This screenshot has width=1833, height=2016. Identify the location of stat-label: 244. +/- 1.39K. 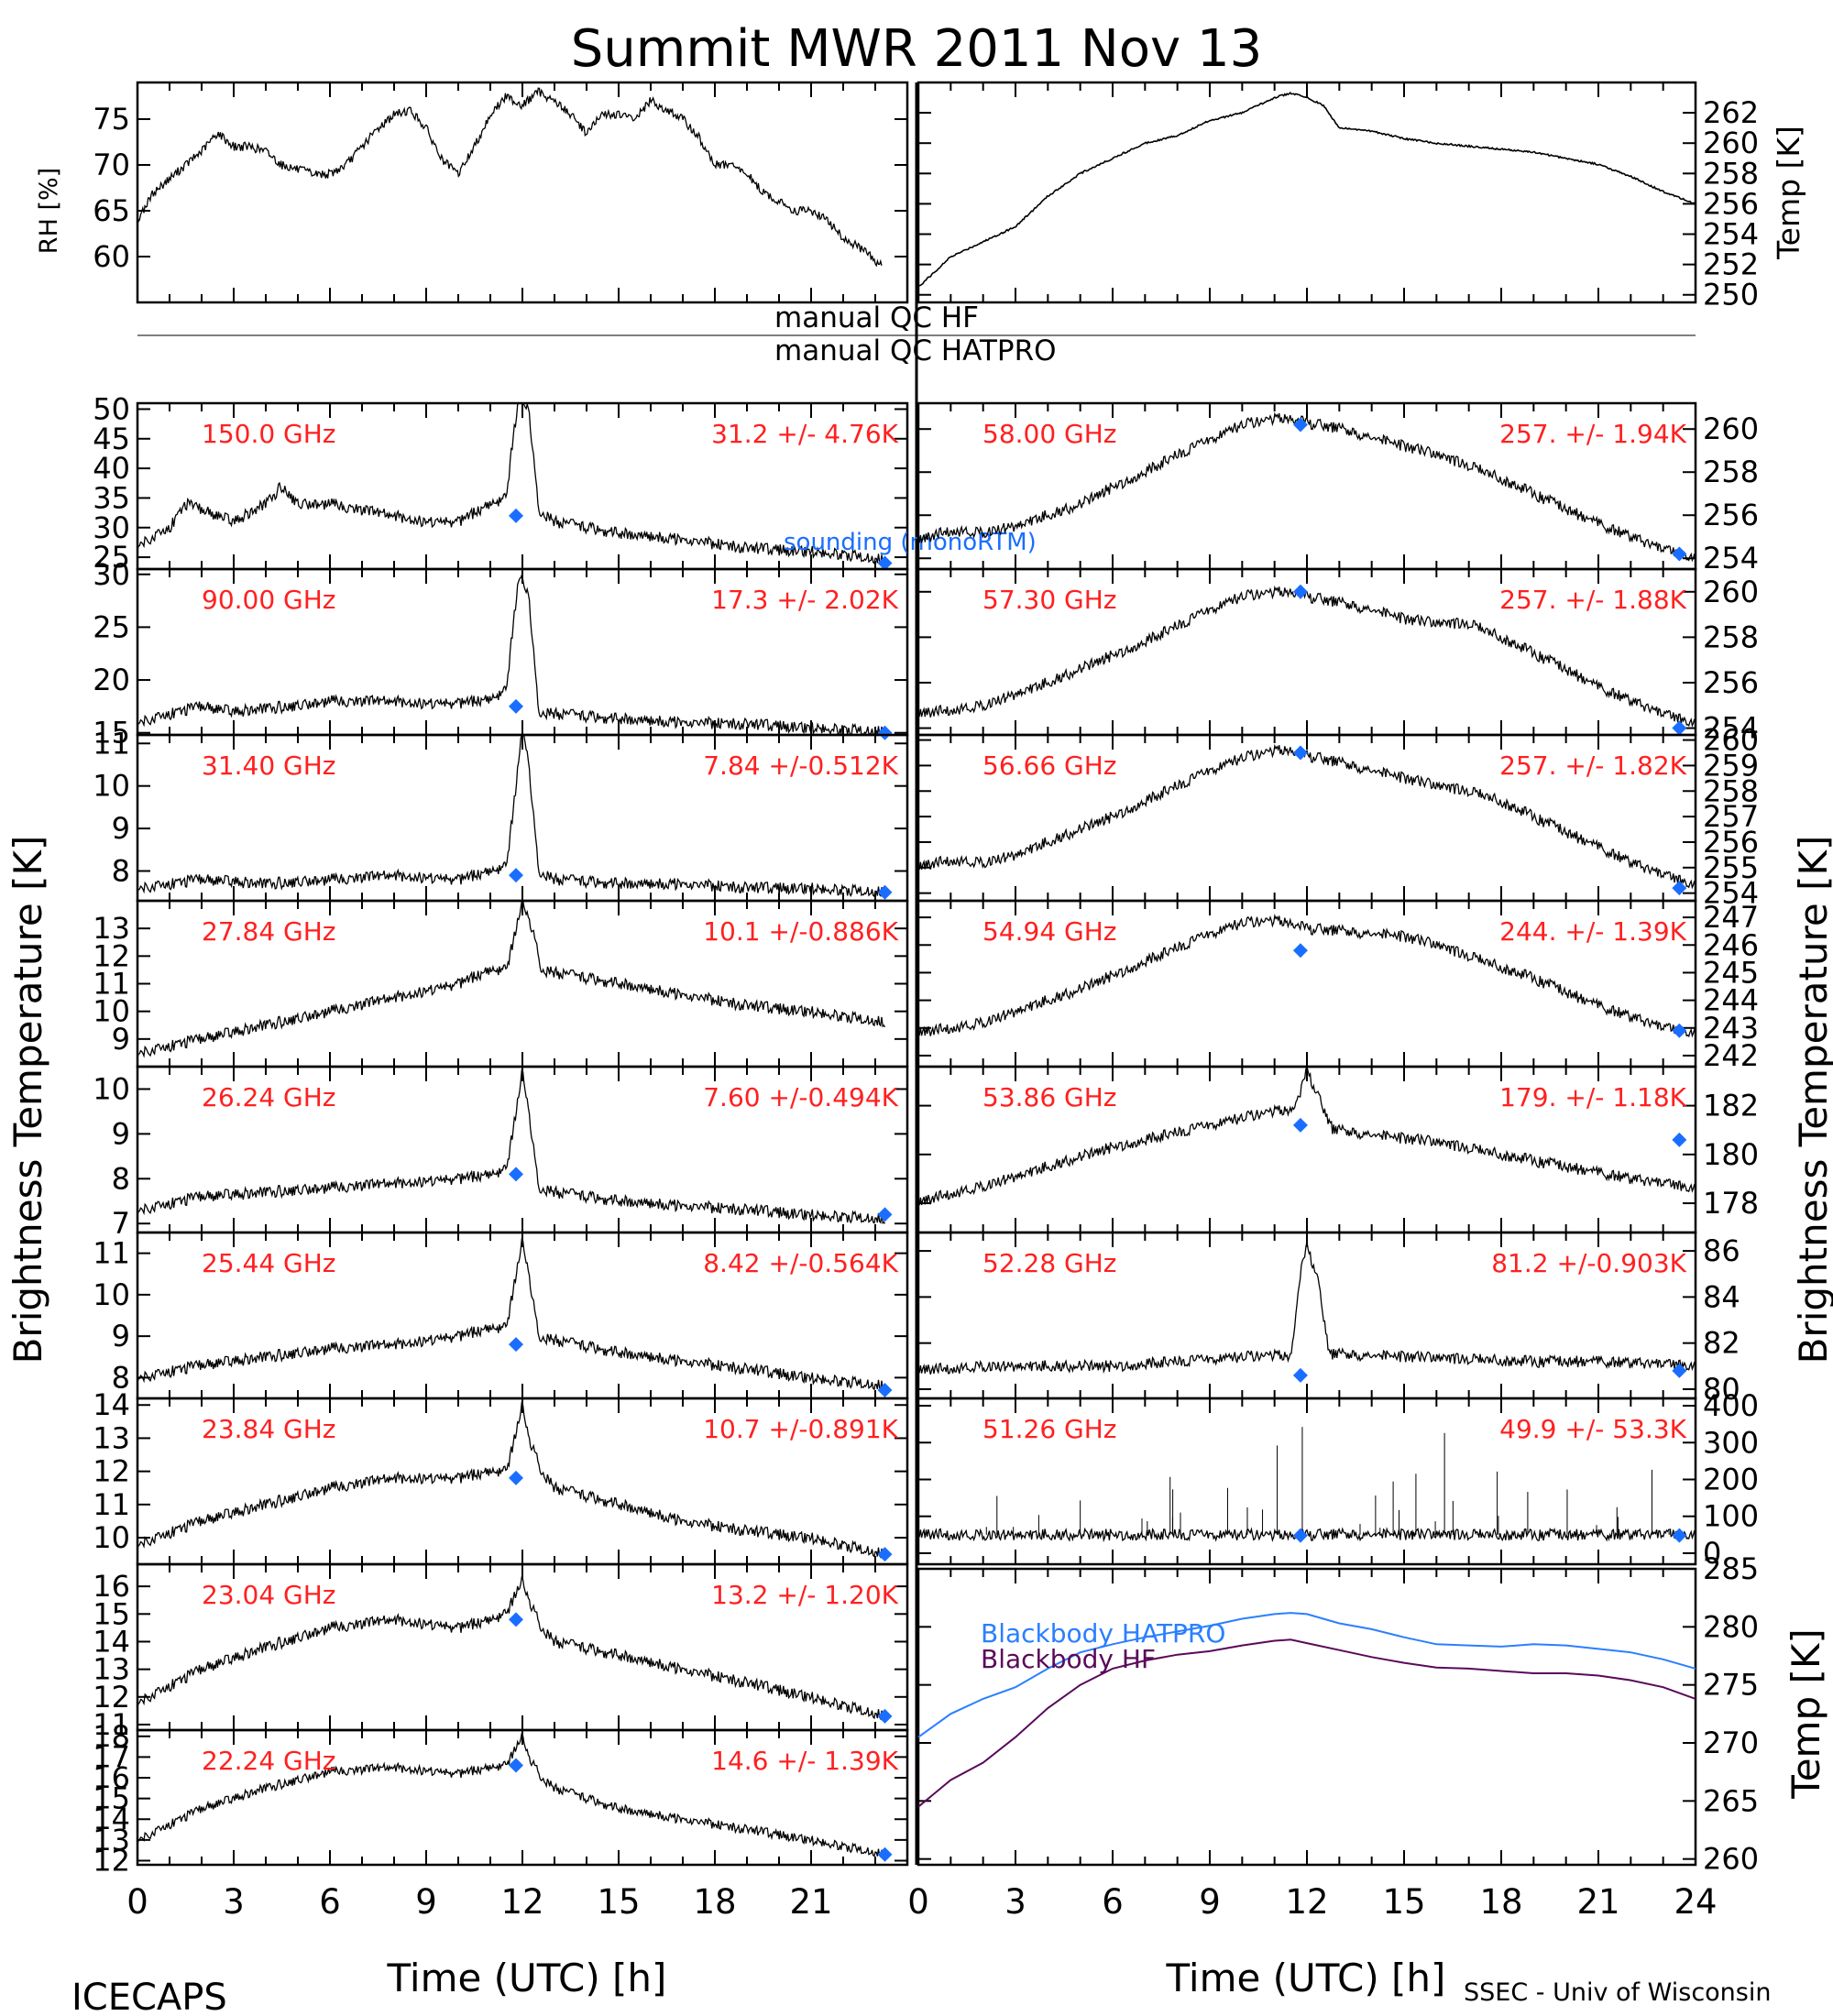
(1592, 931).